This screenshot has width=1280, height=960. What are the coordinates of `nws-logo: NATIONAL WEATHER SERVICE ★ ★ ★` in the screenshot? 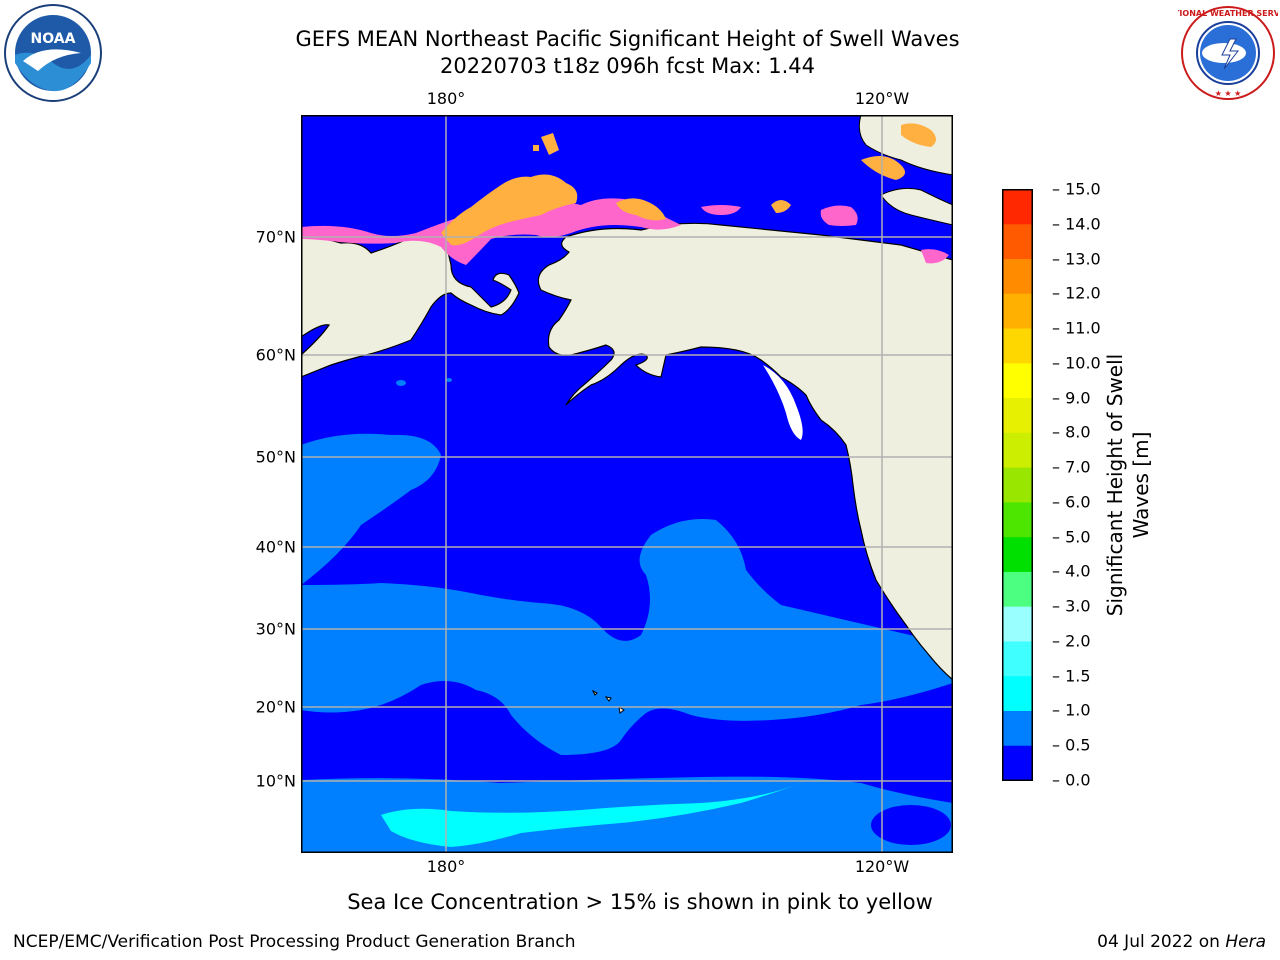 It's located at (1228, 53).